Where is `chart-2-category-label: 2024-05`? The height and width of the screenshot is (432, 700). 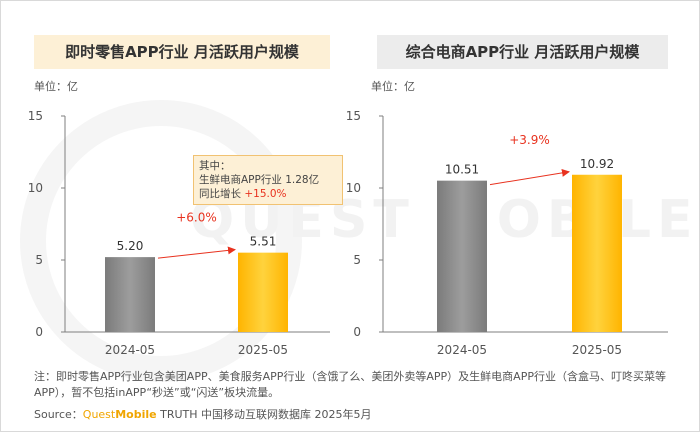 chart-2-category-label: 2024-05 is located at coordinates (462, 350).